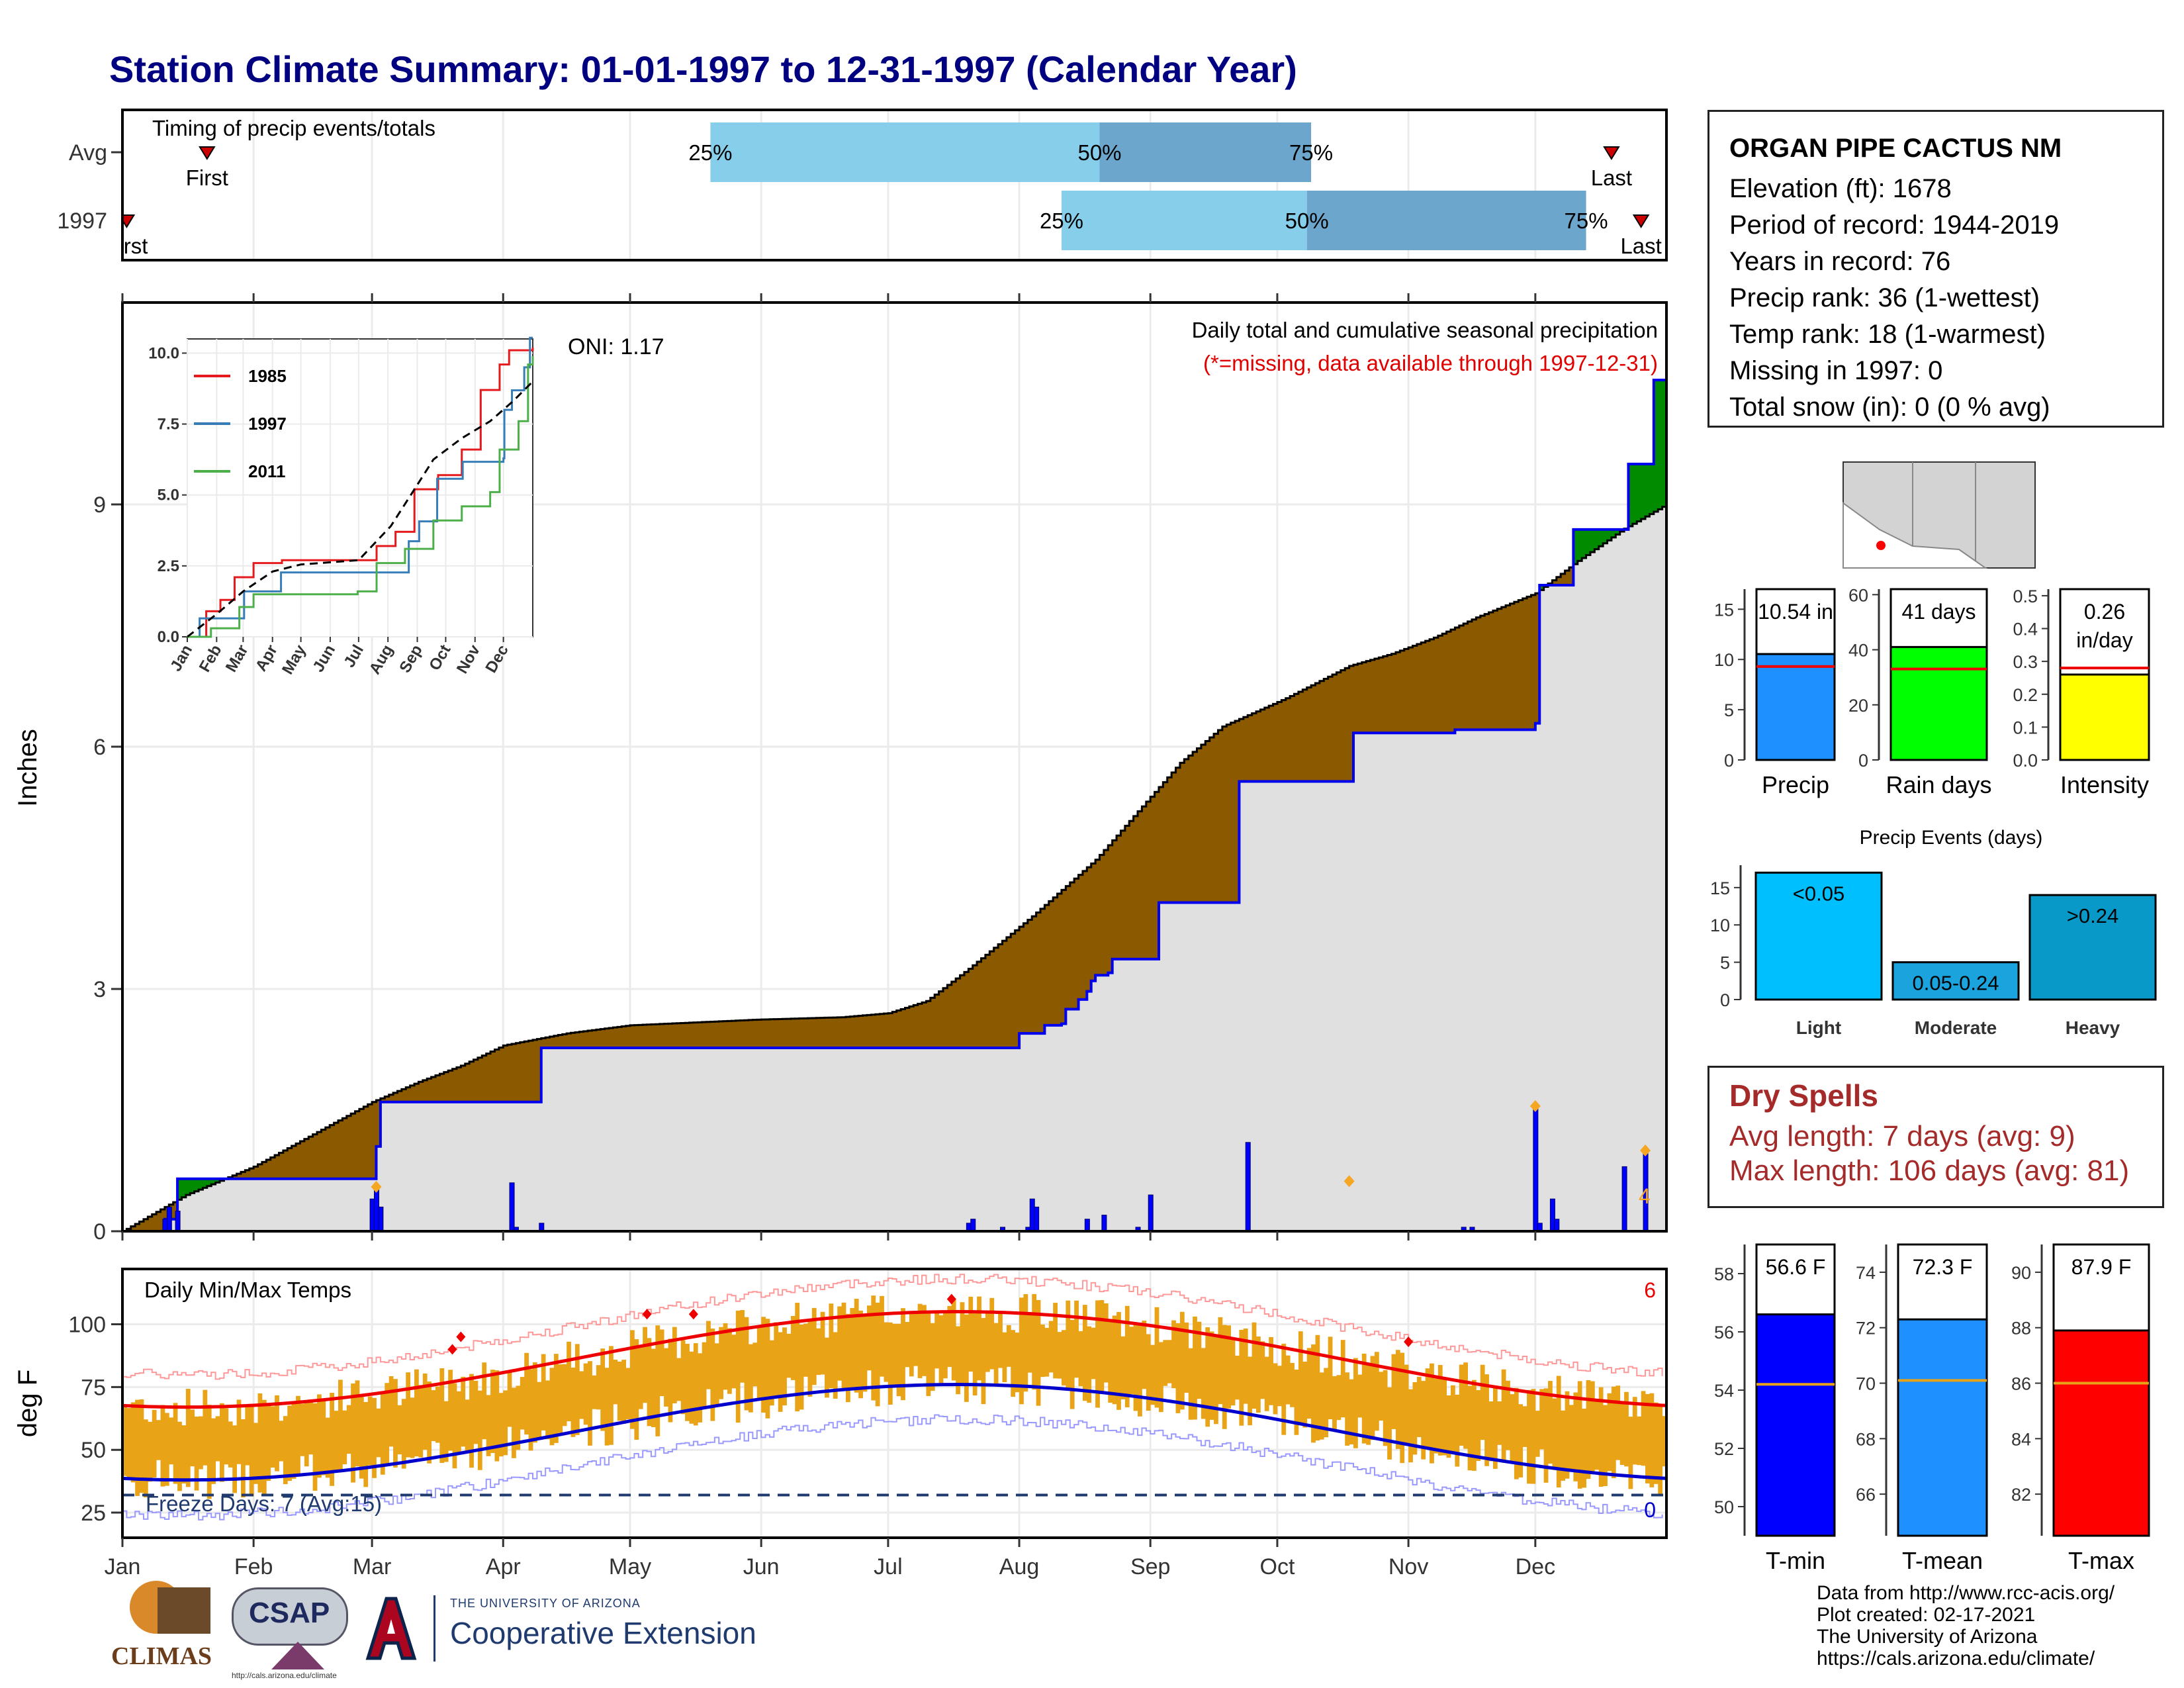 The height and width of the screenshot is (1688, 2184). Describe the element at coordinates (1818, 893) in the screenshot. I see `precip-event-bar-label: <0.05` at that location.